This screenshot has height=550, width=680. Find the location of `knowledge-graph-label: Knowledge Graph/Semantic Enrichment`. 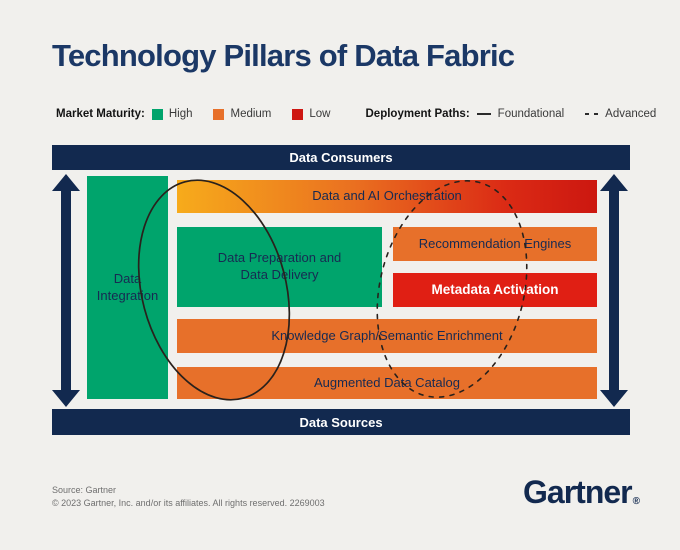

knowledge-graph-label: Knowledge Graph/Semantic Enrichment is located at coordinates (387, 335).